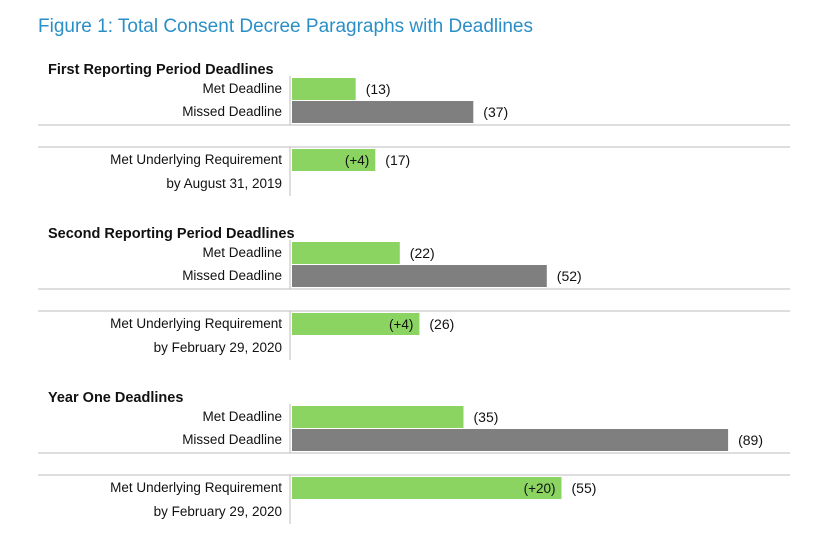  What do you see at coordinates (171, 234) in the screenshot?
I see `section-title: Second Reporting Period Deadlines` at bounding box center [171, 234].